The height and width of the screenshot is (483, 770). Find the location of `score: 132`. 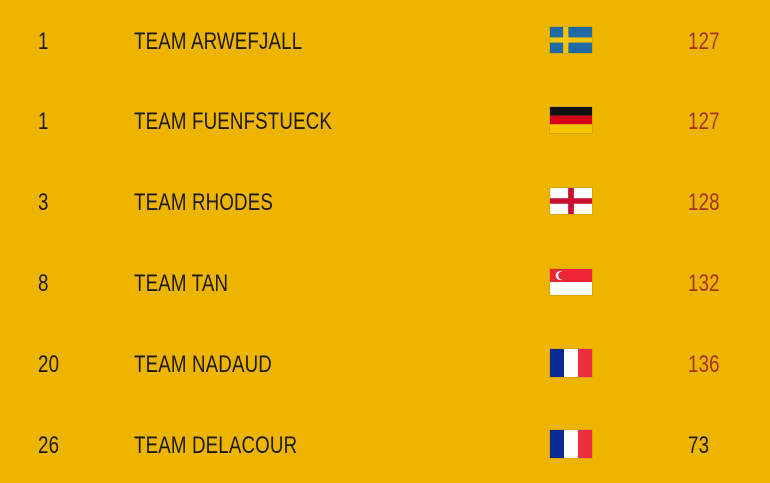

score: 132 is located at coordinates (704, 283).